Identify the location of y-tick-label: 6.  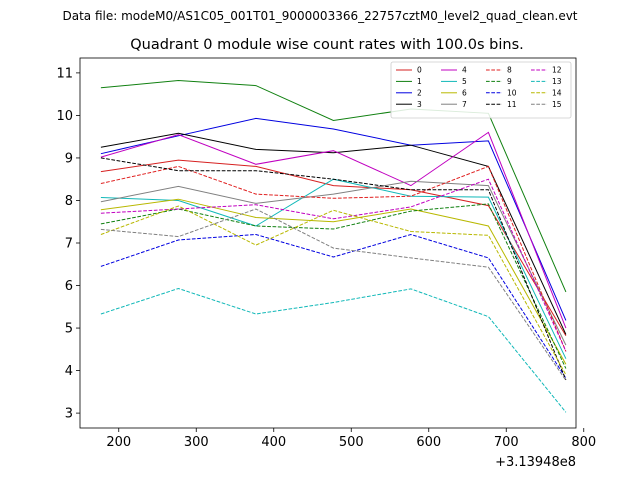
(69, 286).